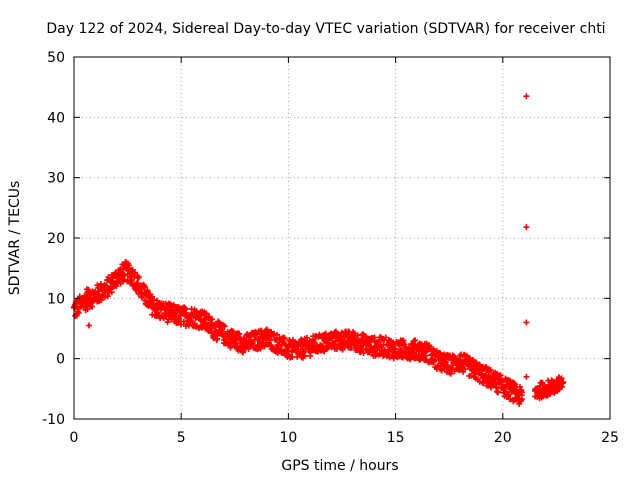  I want to click on x-tick-label: 20, so click(503, 438).